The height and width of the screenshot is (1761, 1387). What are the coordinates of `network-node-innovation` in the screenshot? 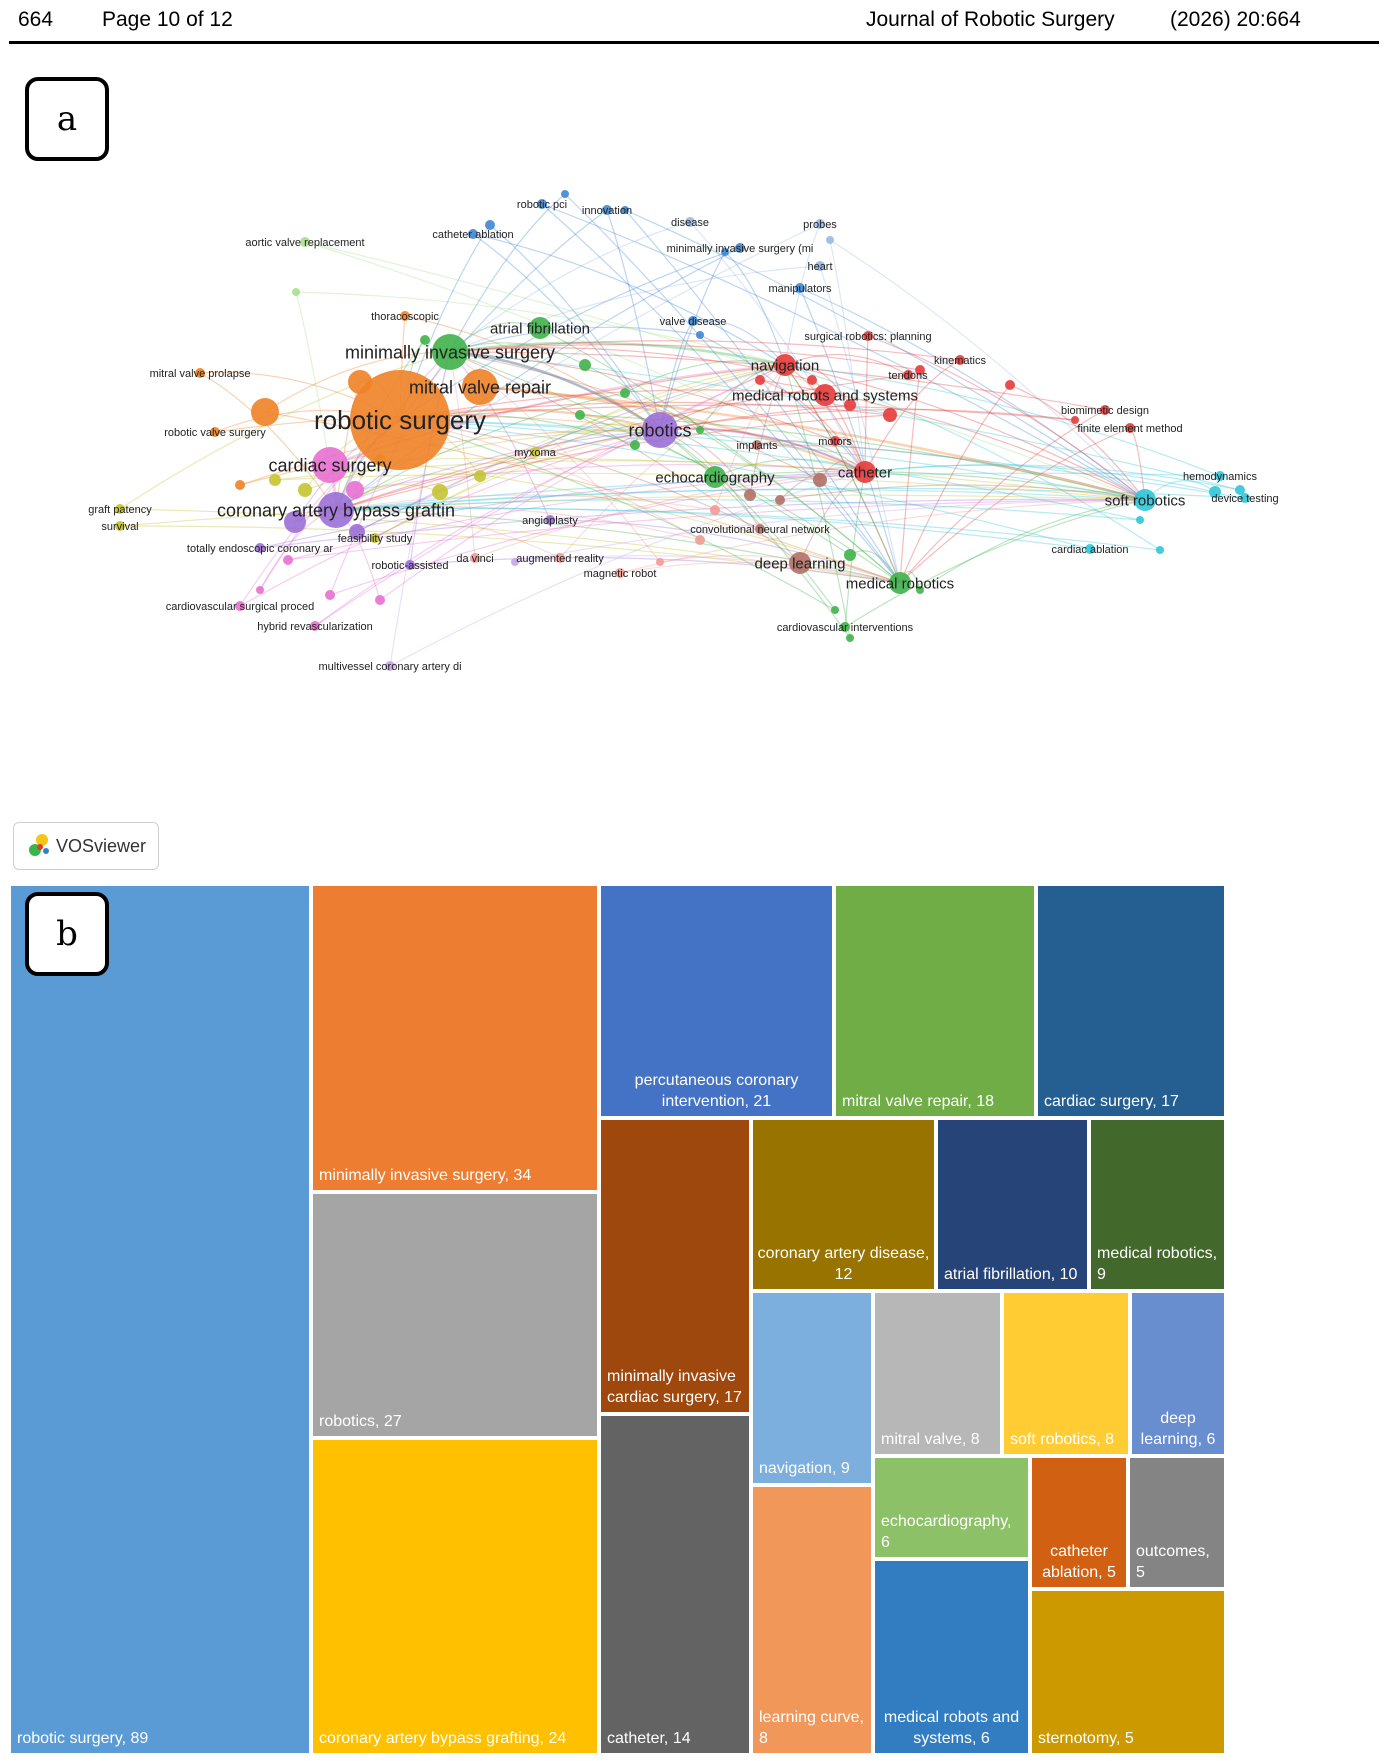 It's located at (607, 210).